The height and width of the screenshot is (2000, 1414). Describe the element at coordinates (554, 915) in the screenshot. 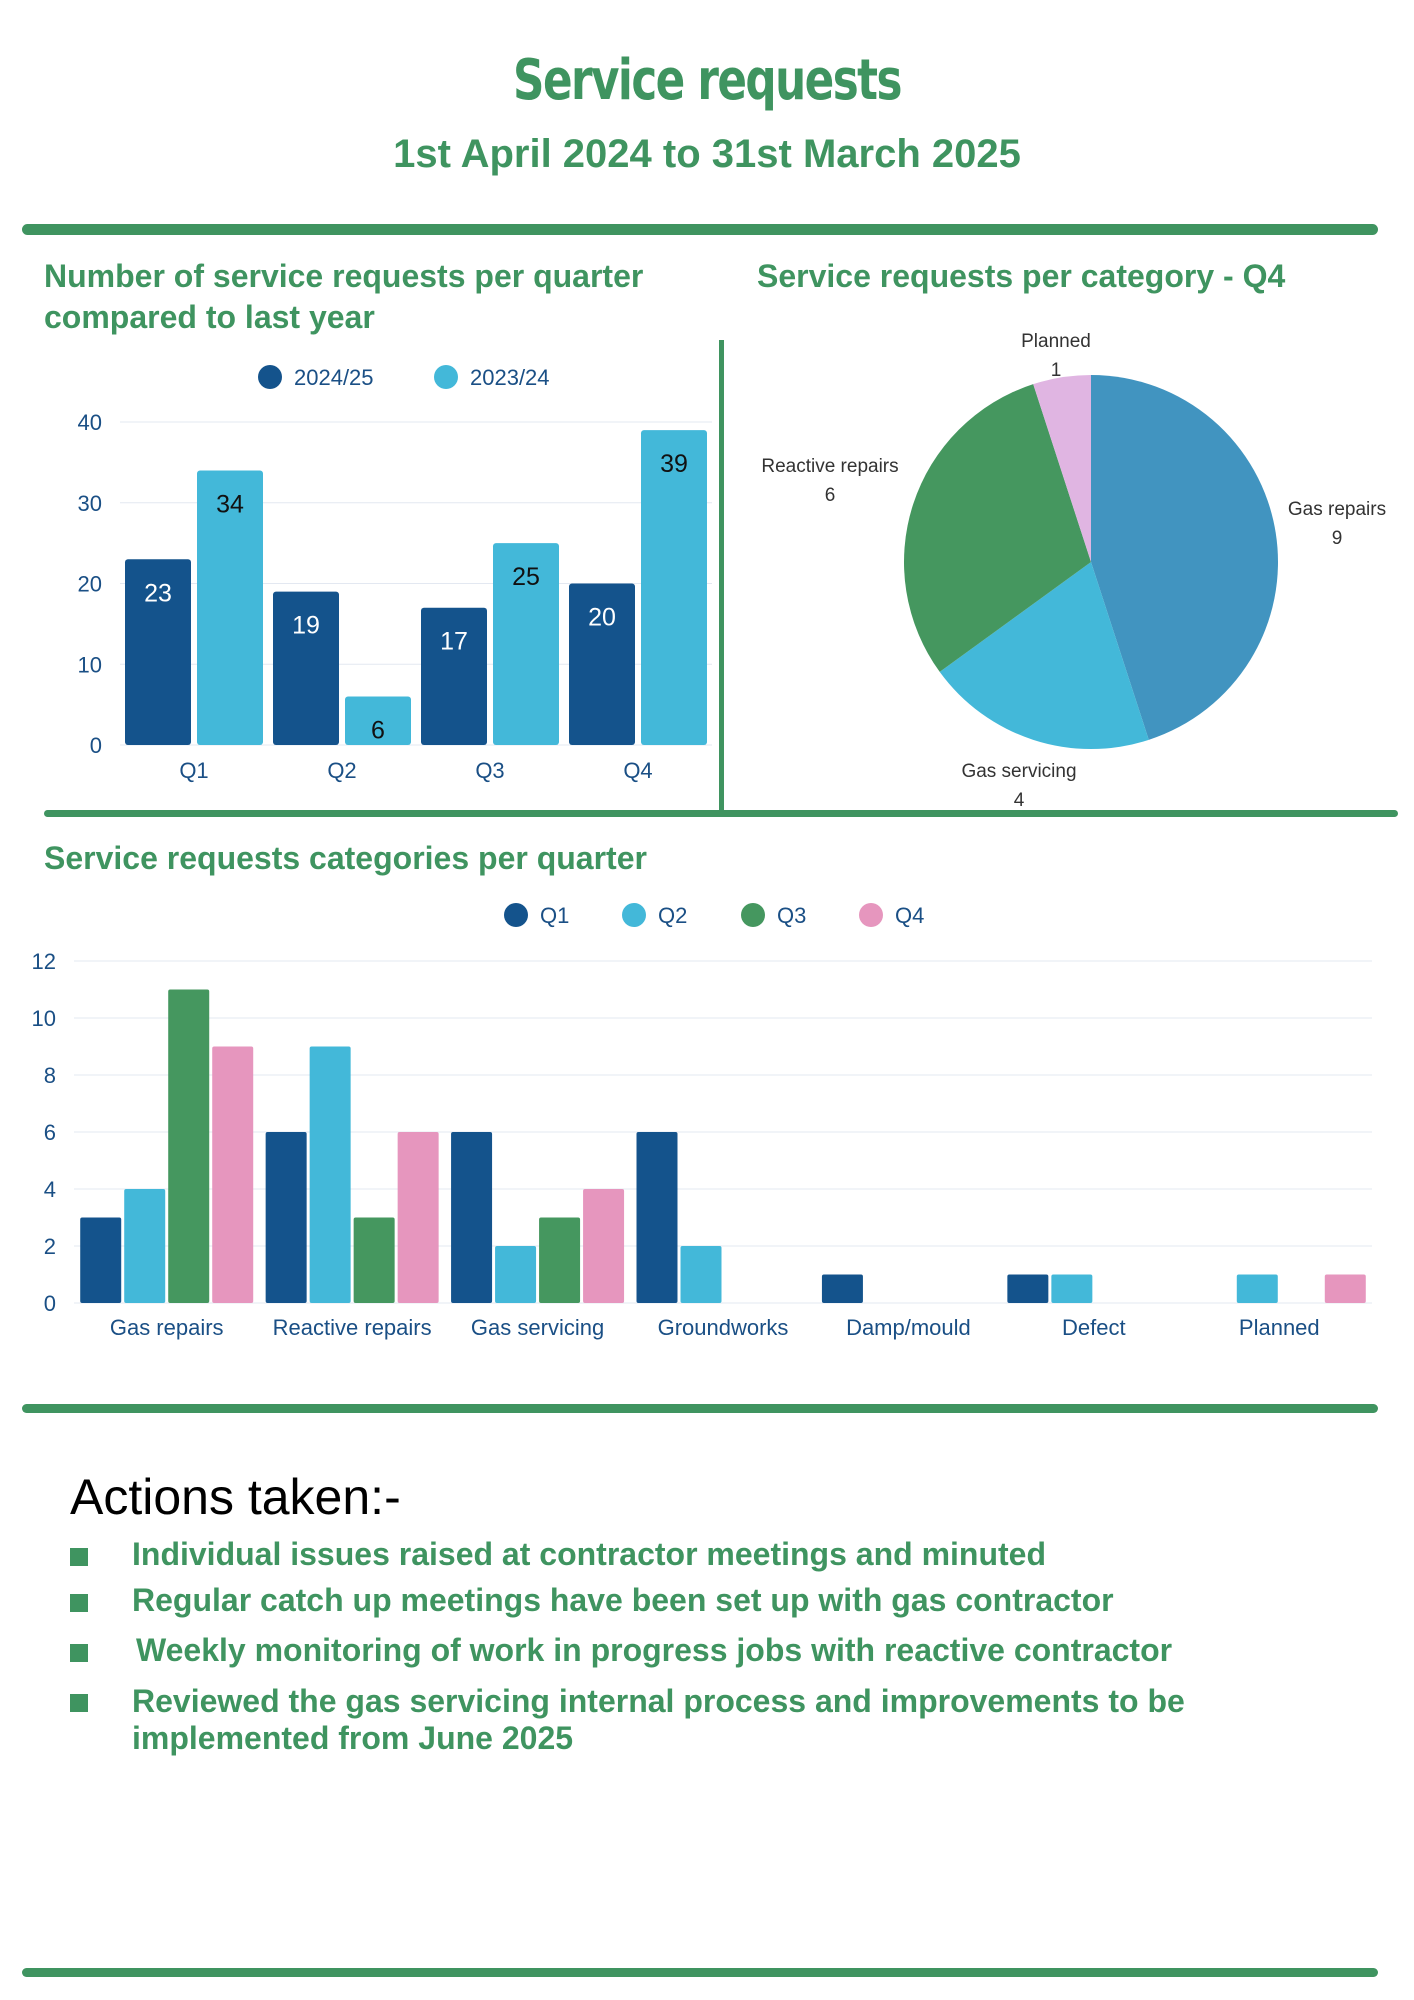

I see `legend-label: Q1` at that location.